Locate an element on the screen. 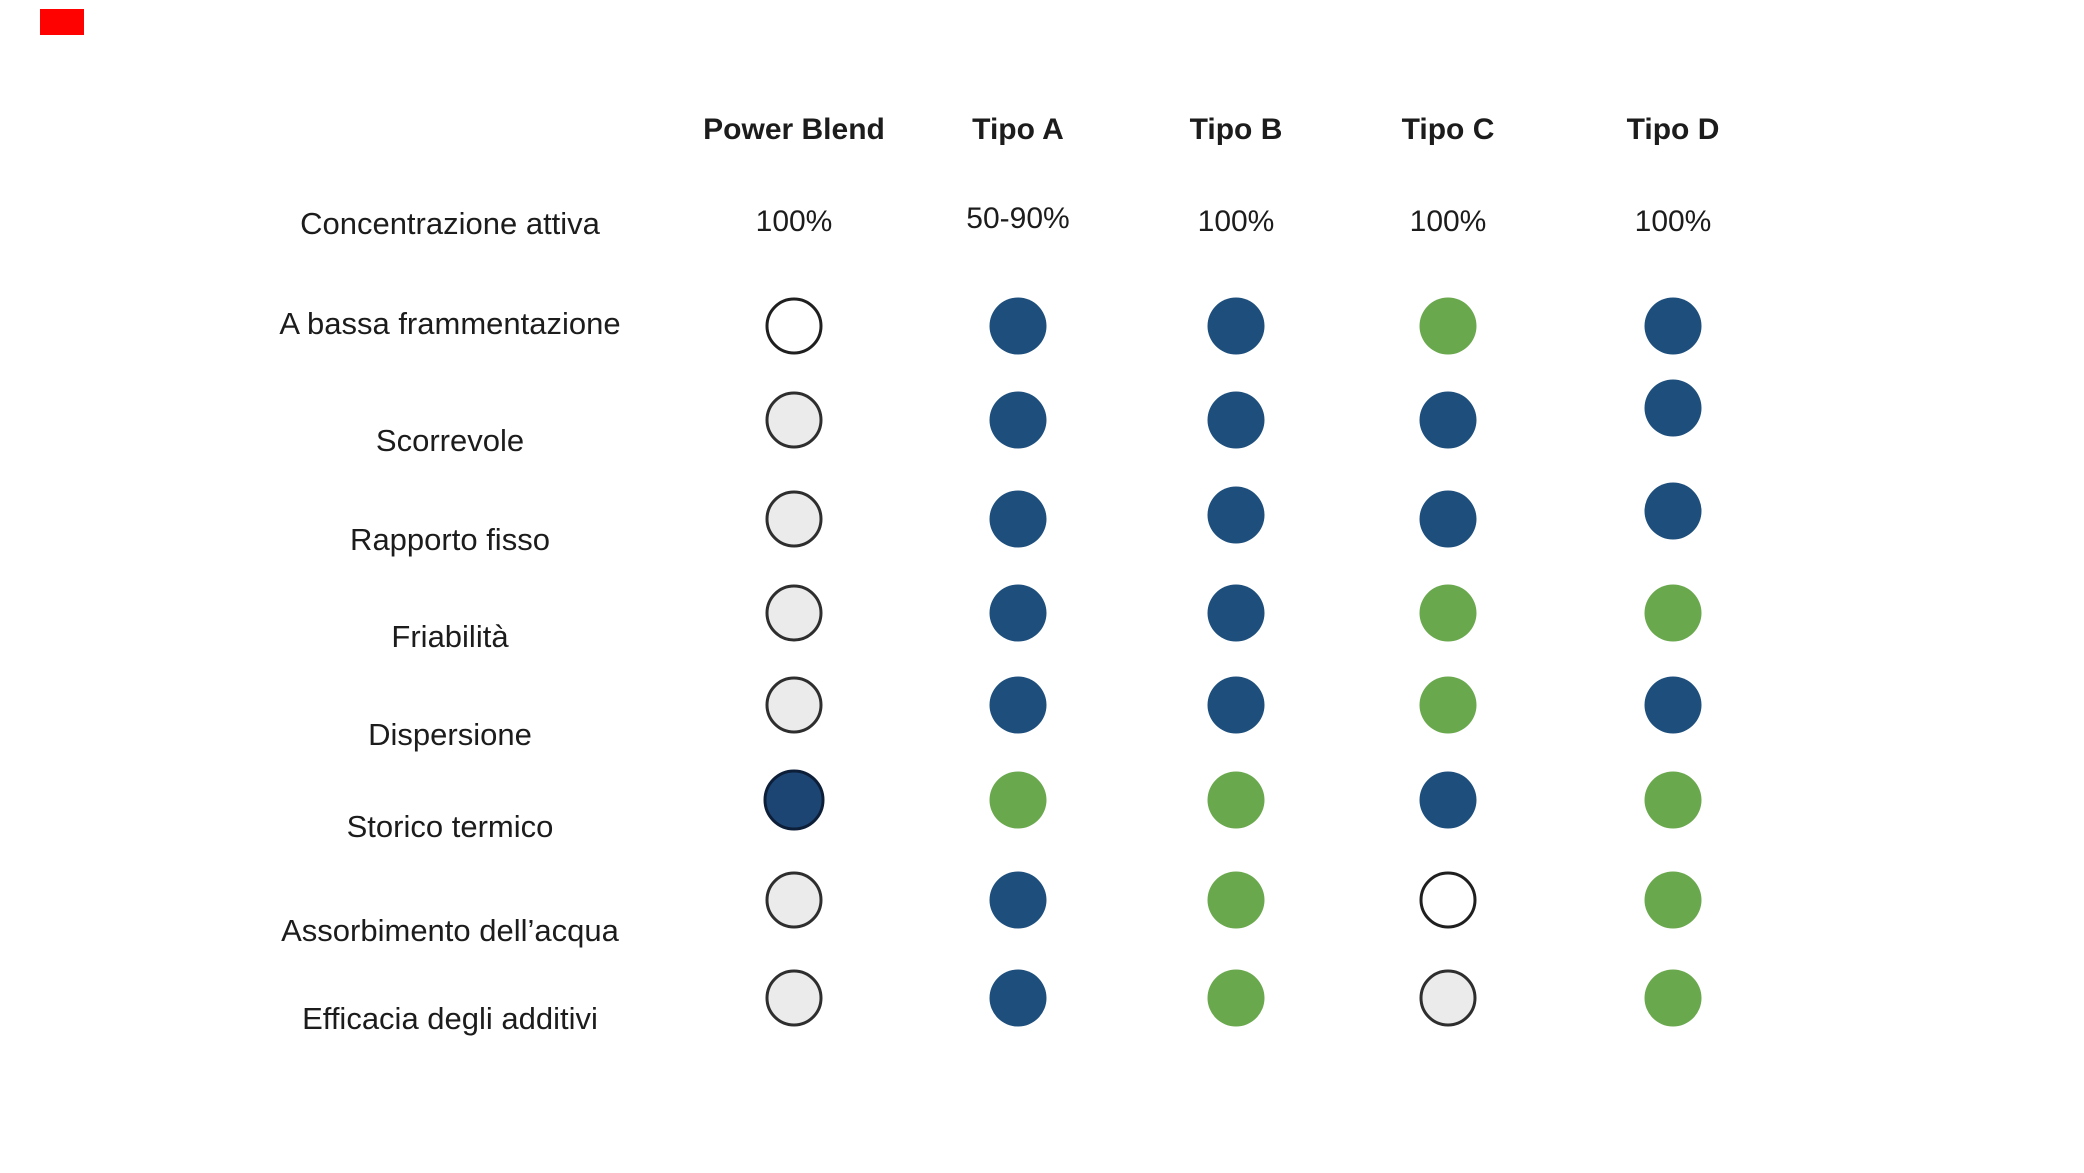 This screenshot has width=2084, height=1173. row-label-friabilita: Friabilità is located at coordinates (450, 636).